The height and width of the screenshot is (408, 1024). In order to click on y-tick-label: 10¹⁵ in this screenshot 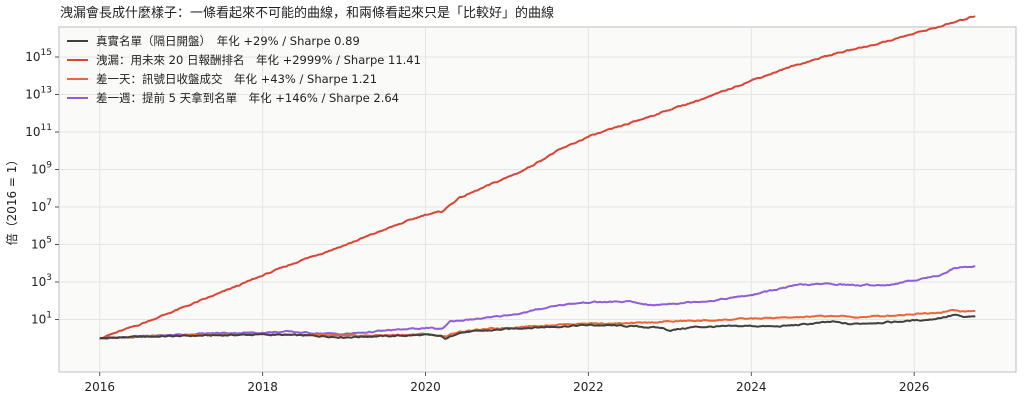, I will do `click(38, 56)`.